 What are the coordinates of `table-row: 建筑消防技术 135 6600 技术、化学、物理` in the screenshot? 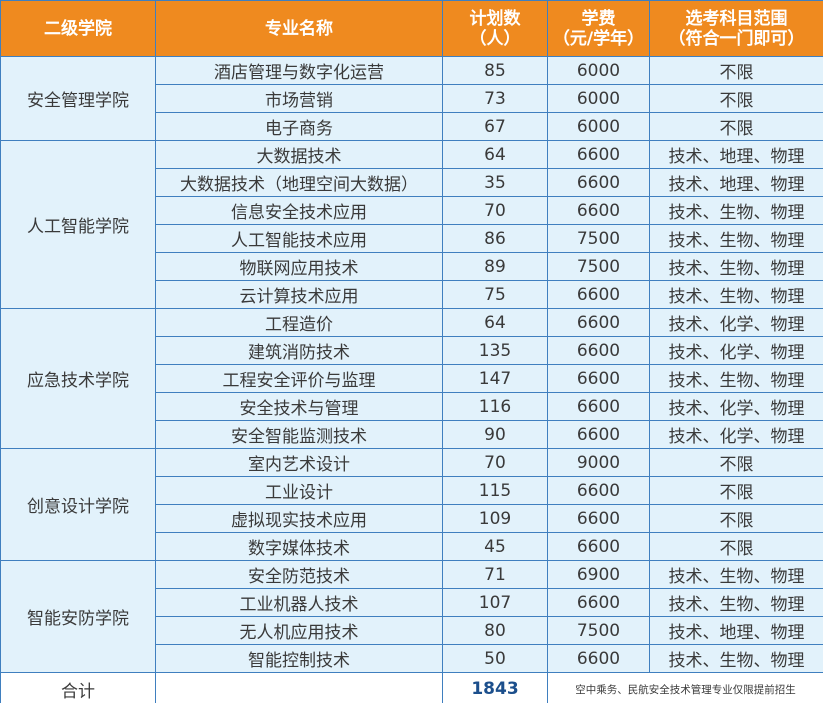 It's located at (412, 350).